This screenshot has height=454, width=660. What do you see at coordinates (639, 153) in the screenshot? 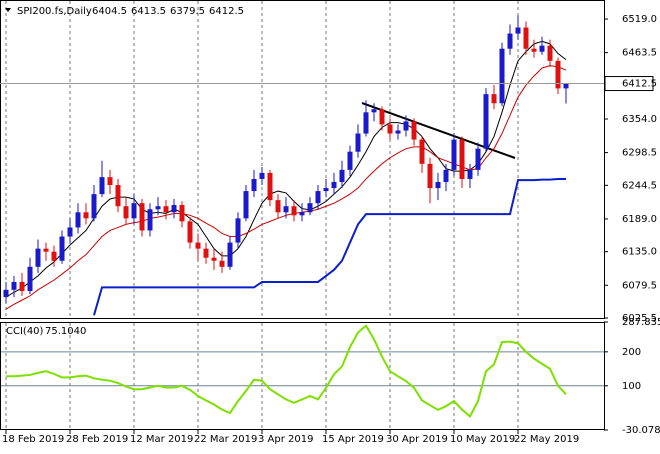
I see `y-tick-label: 6298.5` at bounding box center [639, 153].